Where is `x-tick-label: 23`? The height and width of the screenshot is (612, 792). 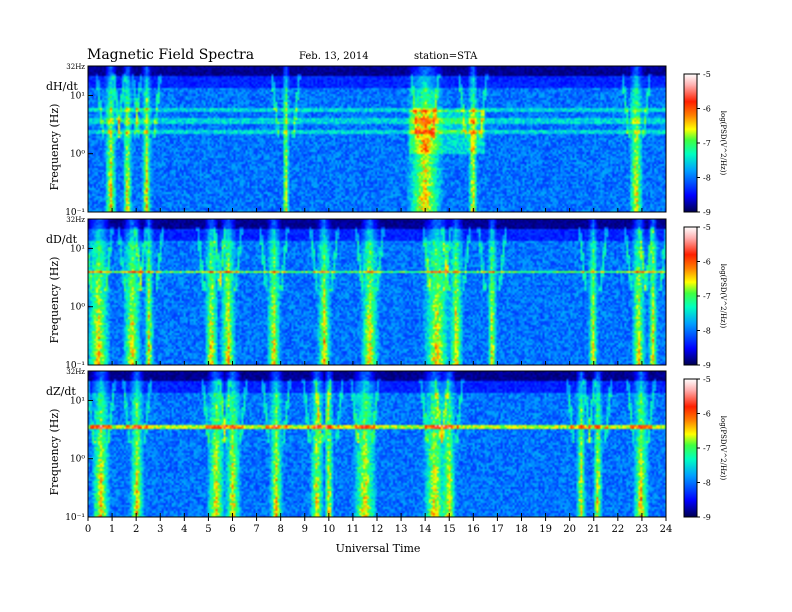 x-tick-label: 23 is located at coordinates (642, 529).